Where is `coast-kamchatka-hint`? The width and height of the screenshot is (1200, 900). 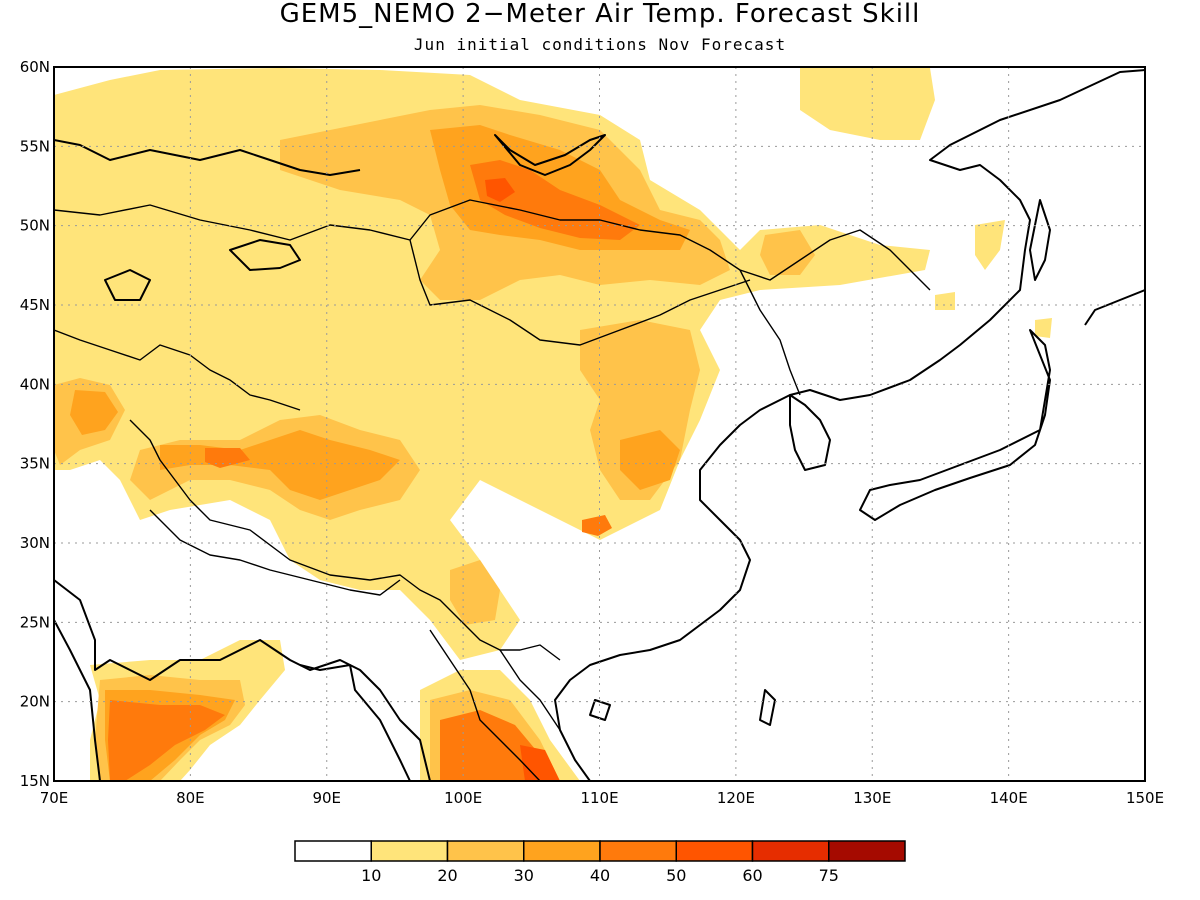
coast-kamchatka-hint is located at coordinates (1114, 307).